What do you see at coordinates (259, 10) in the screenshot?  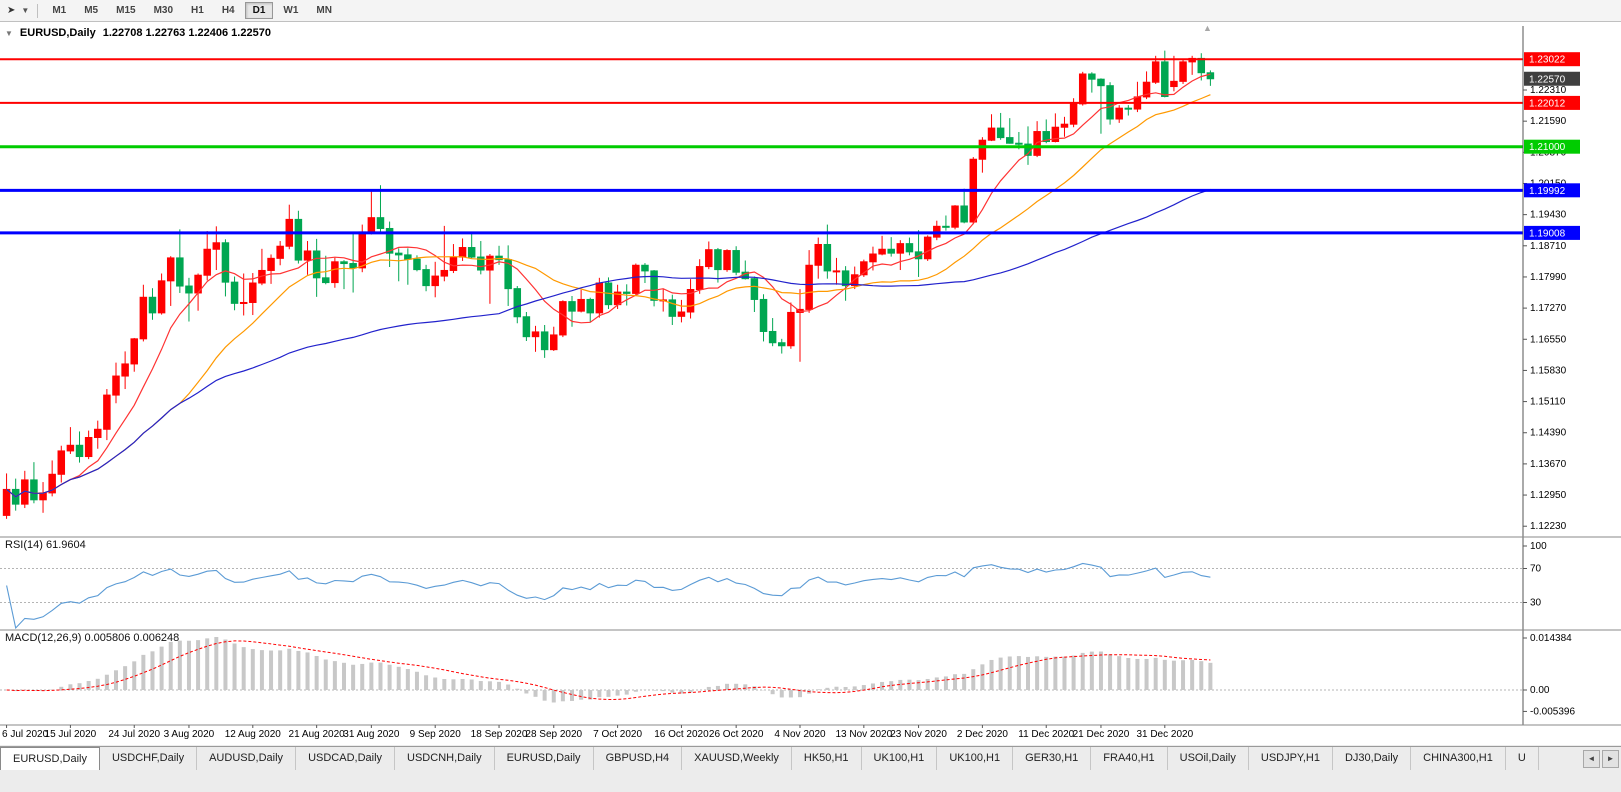 I see `timeframe-d1-button: D1` at bounding box center [259, 10].